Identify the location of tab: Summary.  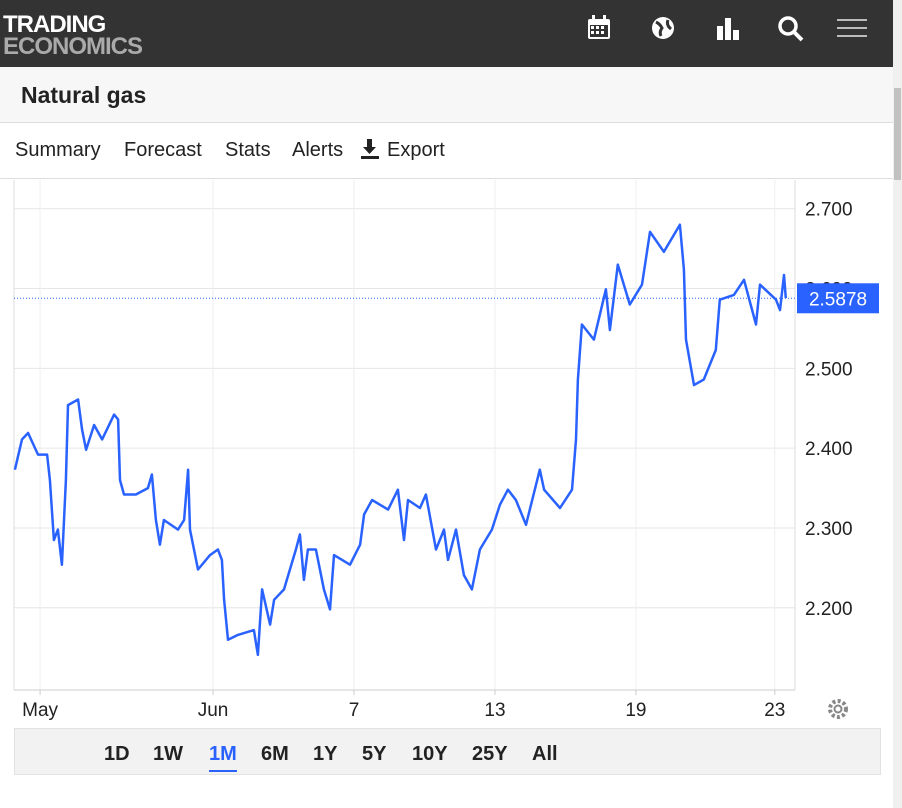
(58, 150).